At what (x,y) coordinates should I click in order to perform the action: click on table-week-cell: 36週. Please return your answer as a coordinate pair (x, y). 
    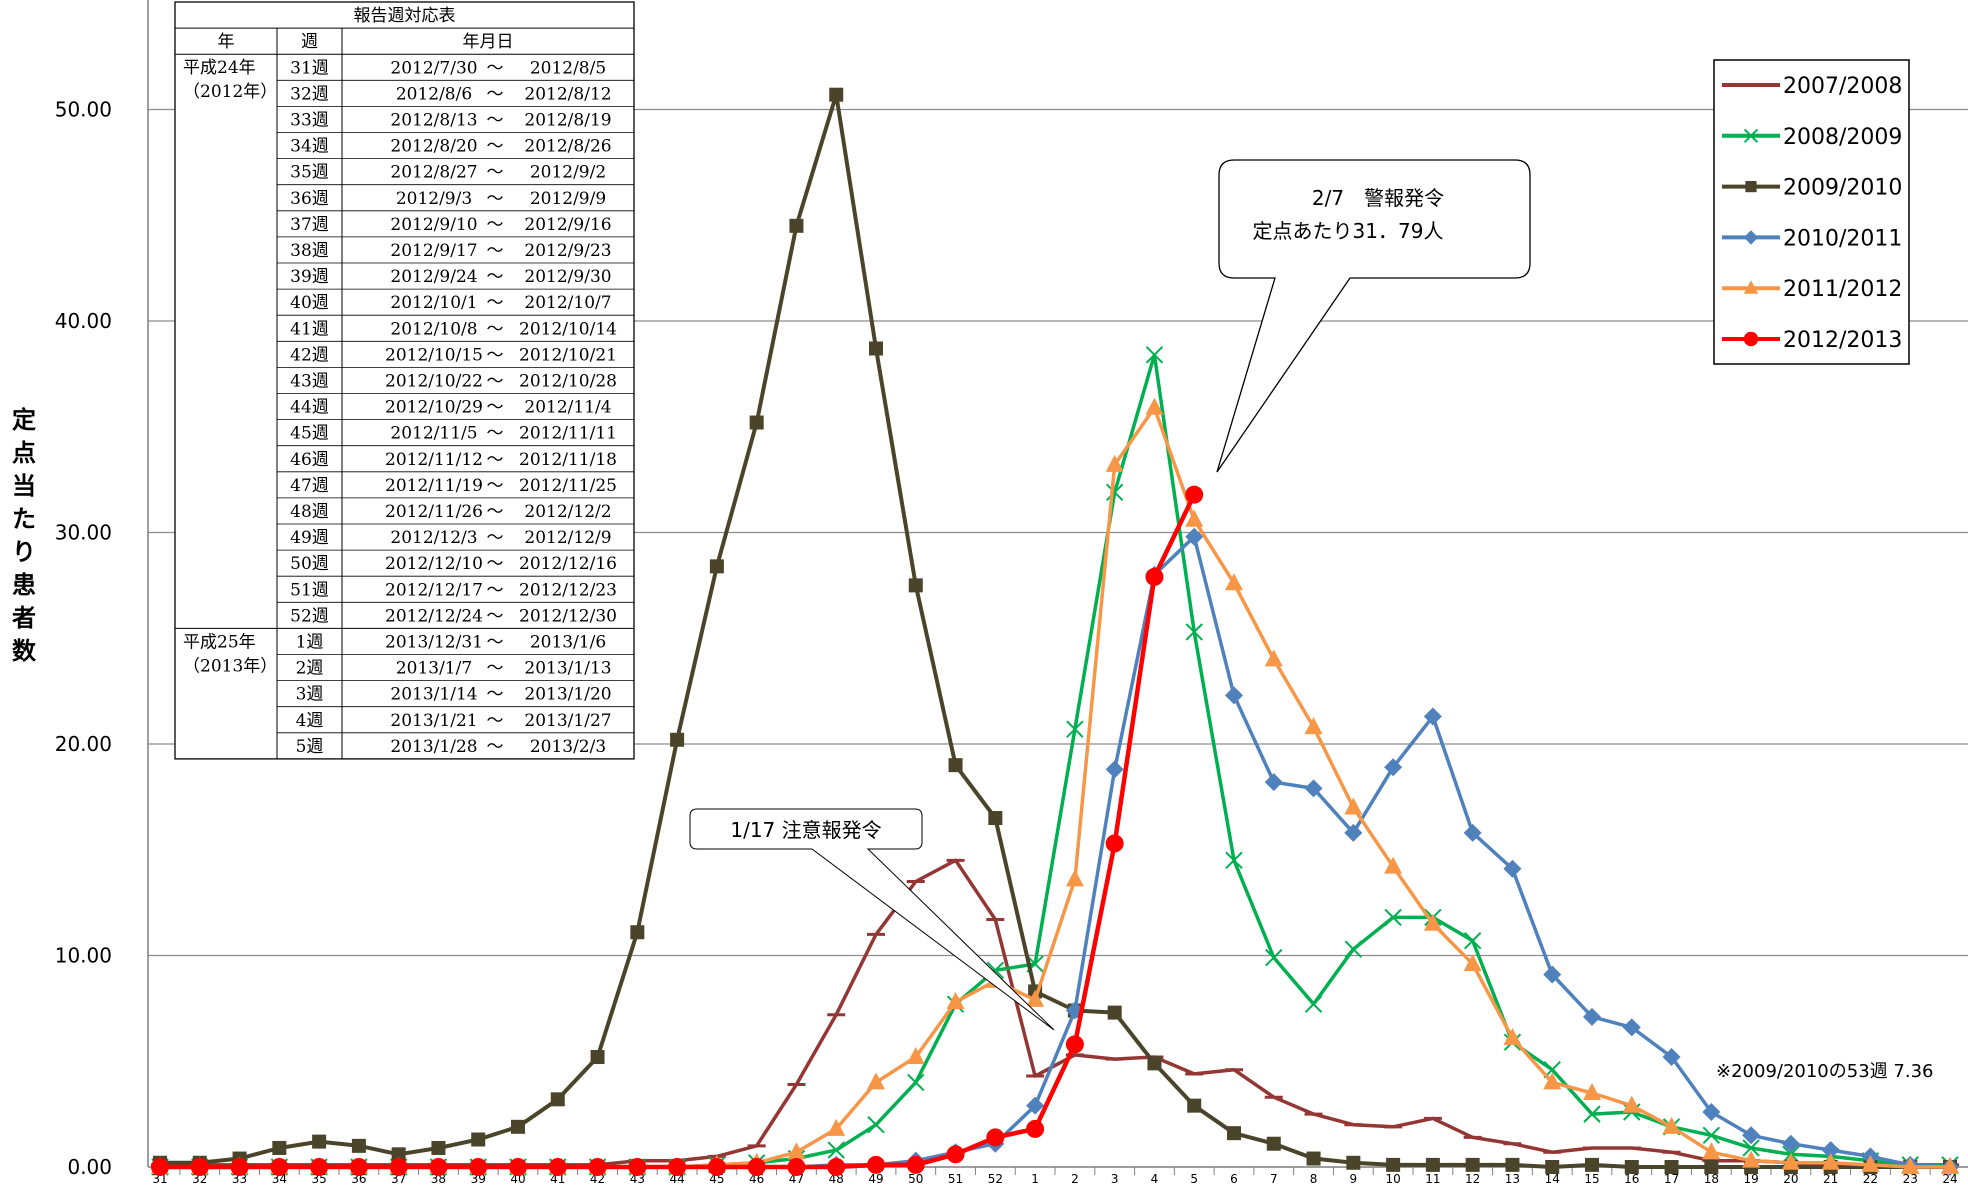
    Looking at the image, I should click on (309, 199).